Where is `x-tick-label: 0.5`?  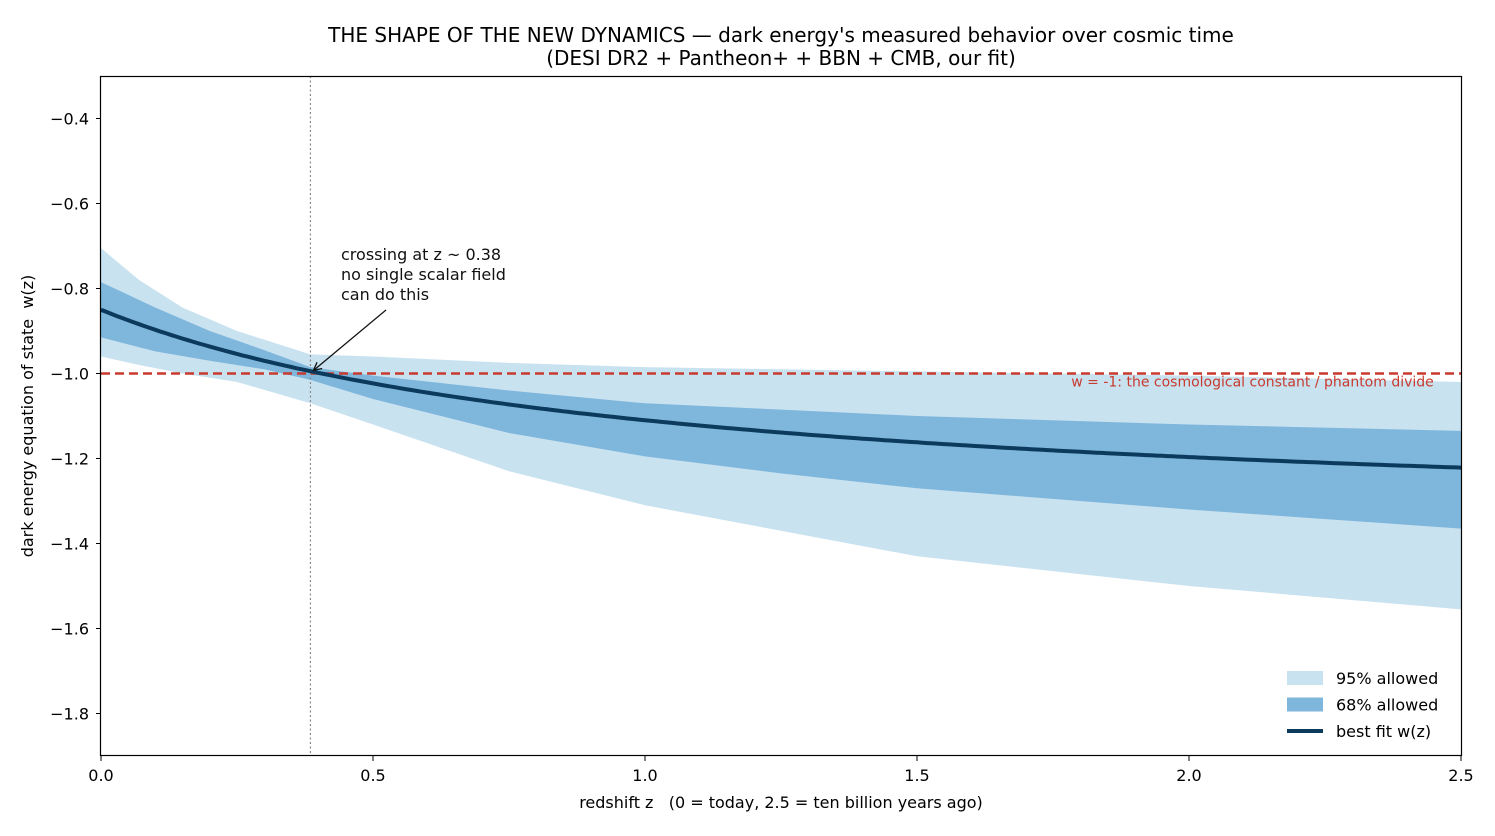
x-tick-label: 0.5 is located at coordinates (372, 775).